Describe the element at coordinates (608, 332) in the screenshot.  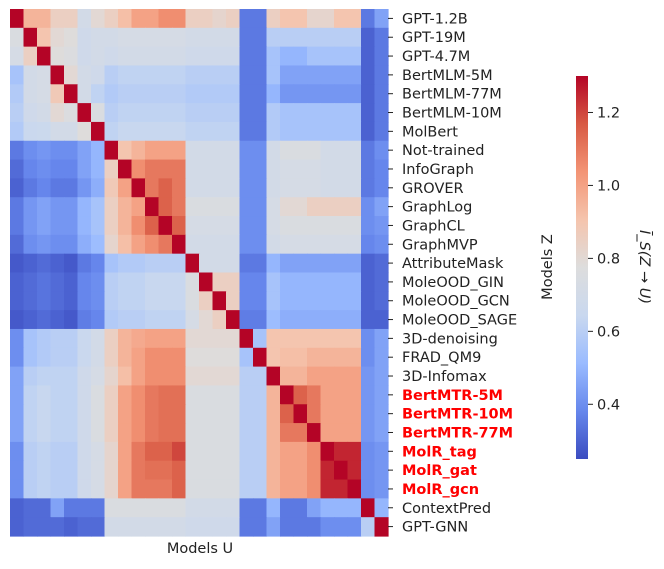
I see `colorbar-tick-label: 0.6` at that location.